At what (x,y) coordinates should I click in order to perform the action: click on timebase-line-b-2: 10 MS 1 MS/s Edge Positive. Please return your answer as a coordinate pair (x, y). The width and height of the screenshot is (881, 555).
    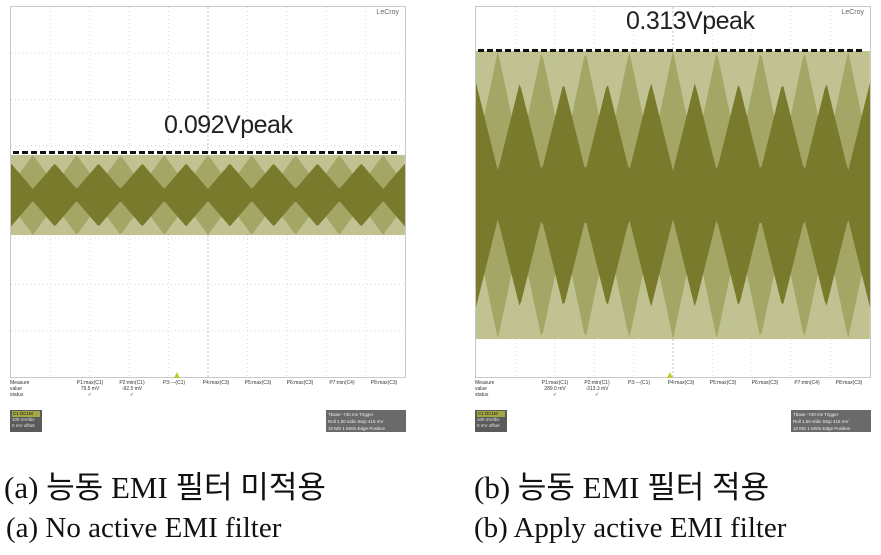
    Looking at the image, I should click on (822, 428).